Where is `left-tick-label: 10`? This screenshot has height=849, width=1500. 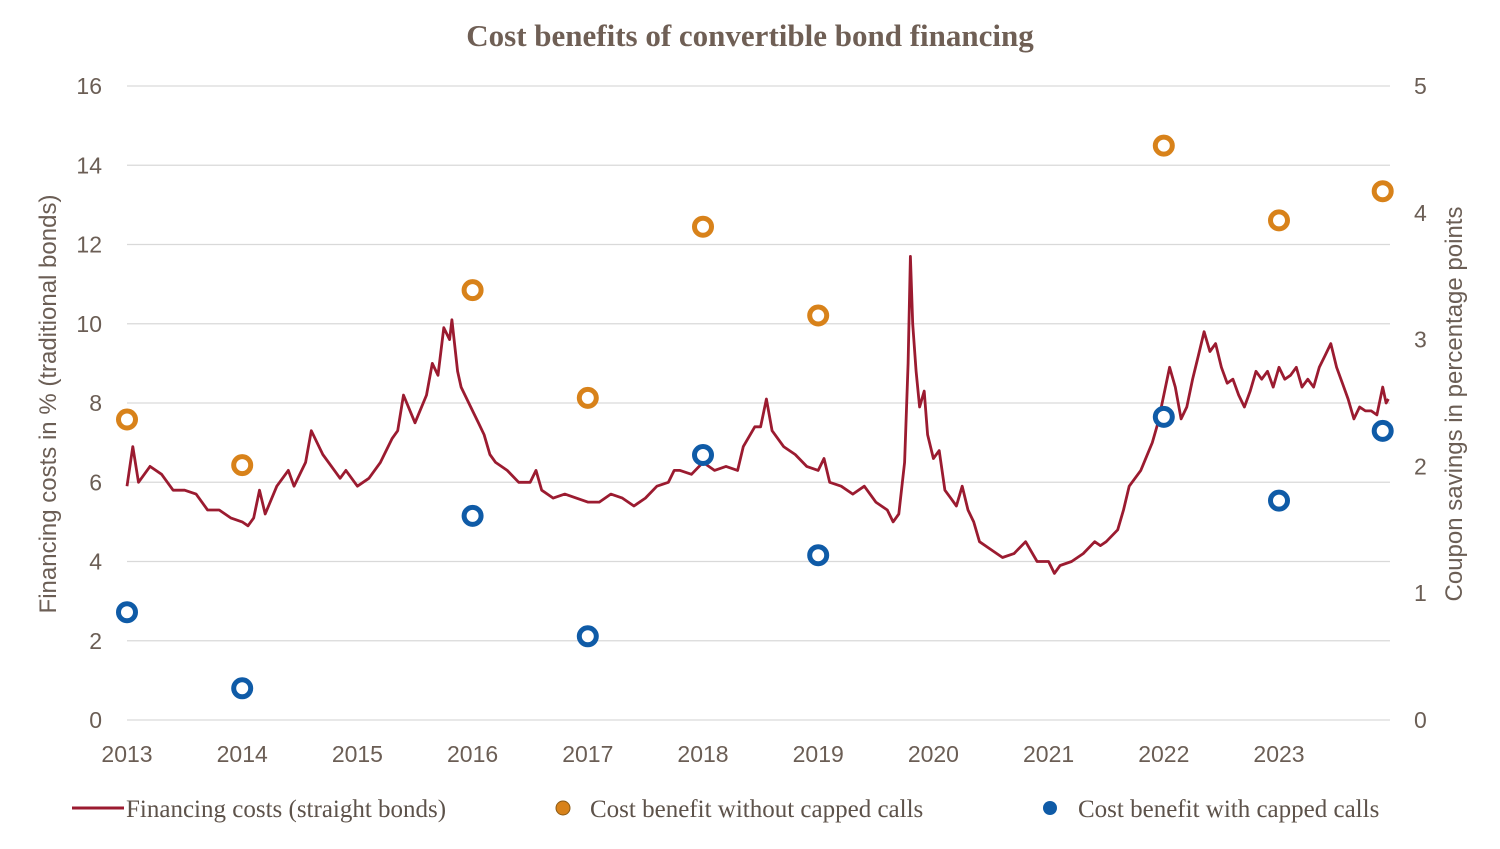 left-tick-label: 10 is located at coordinates (89, 324).